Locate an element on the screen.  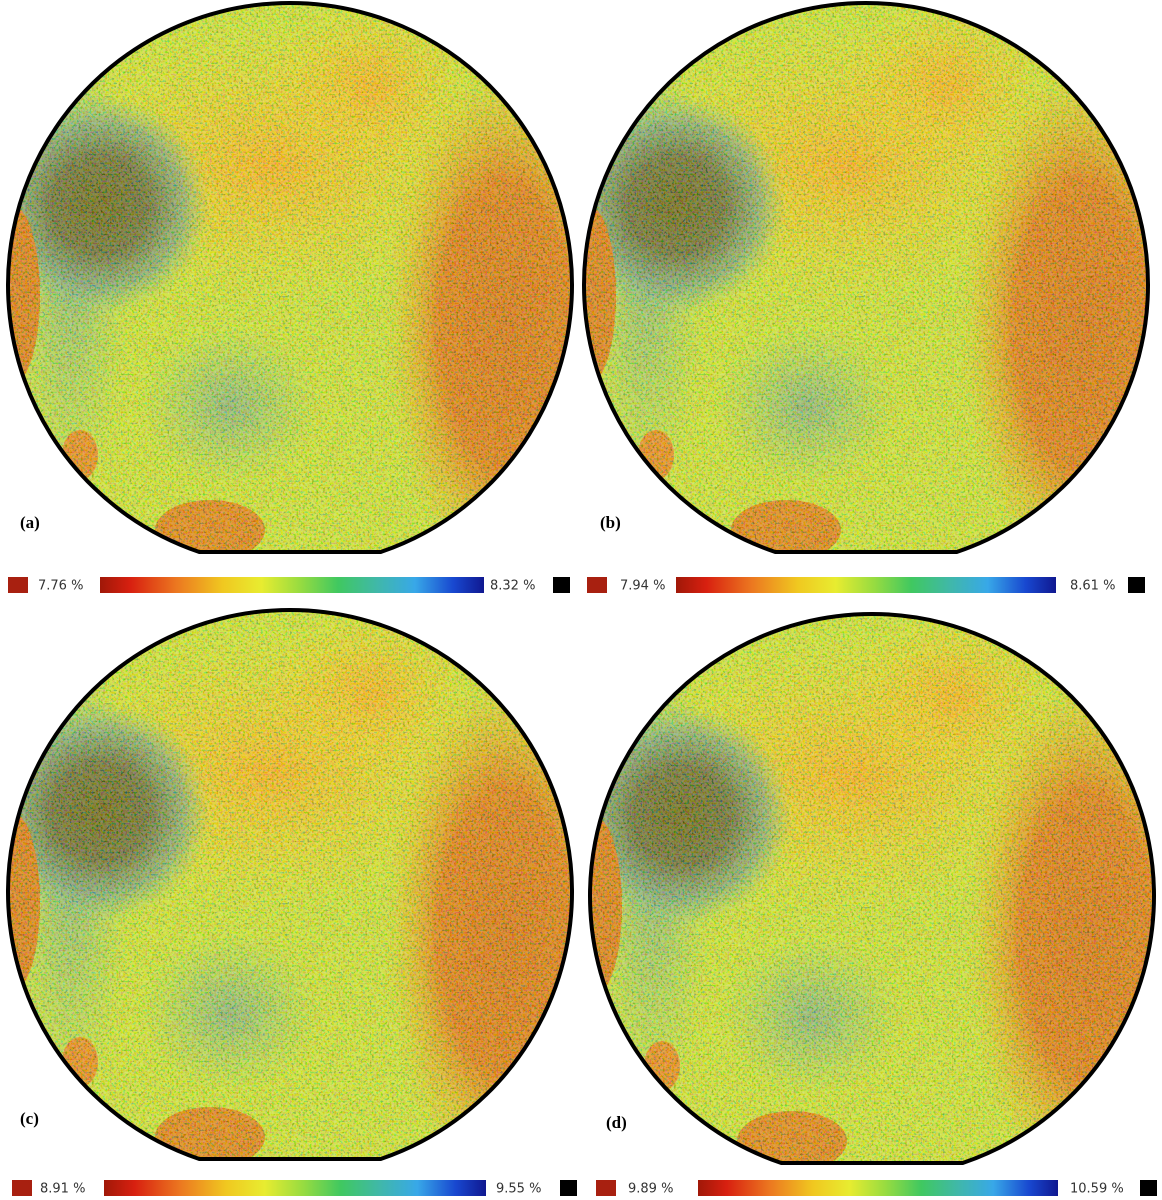
color-scale: 8.91 % 9.55 % is located at coordinates (294, 1188).